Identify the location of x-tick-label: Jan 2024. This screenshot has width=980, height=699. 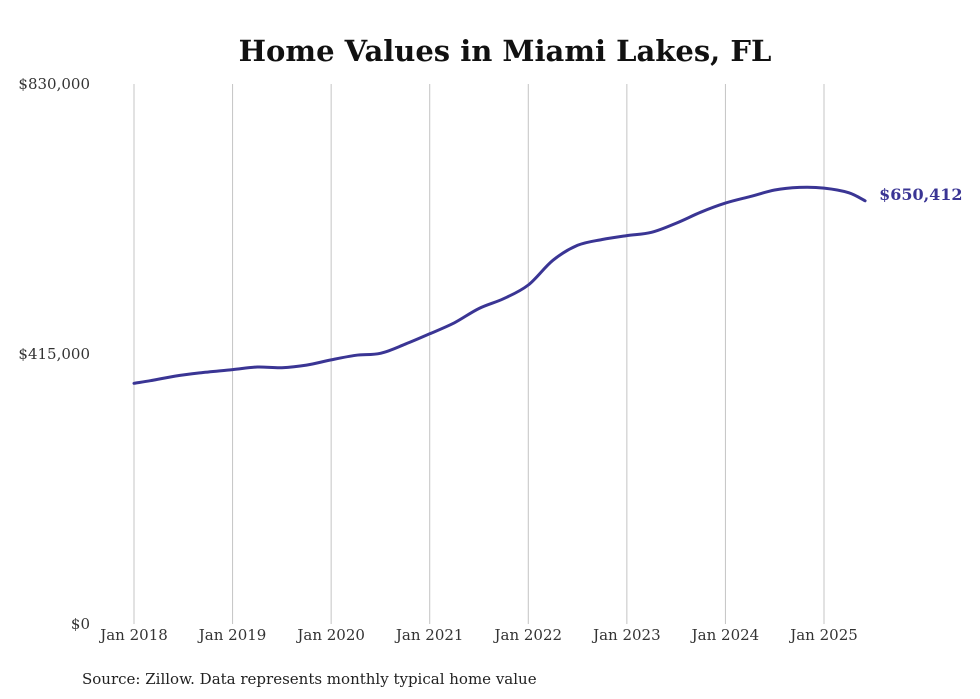
(725, 635).